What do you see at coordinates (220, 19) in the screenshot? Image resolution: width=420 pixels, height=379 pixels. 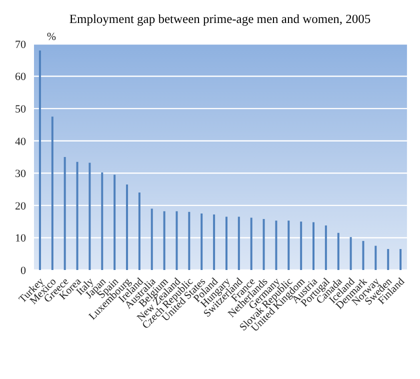 I see `chart-title: Employment gap between prime-age men and women, 2005` at bounding box center [220, 19].